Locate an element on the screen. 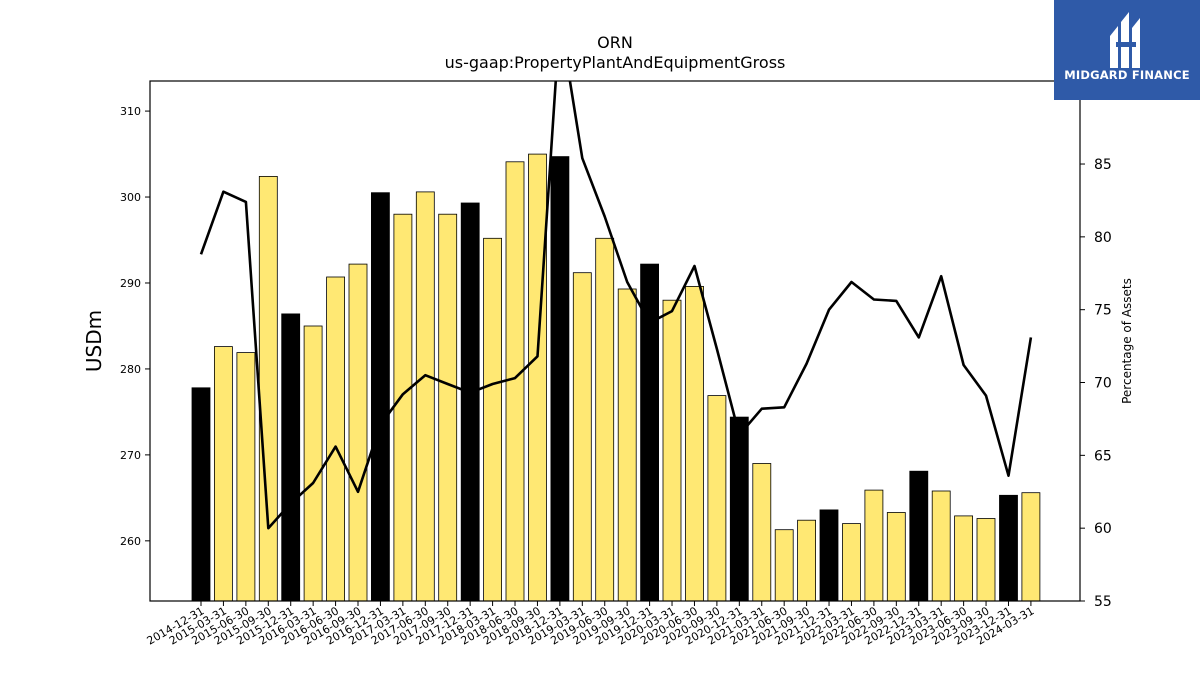 The width and height of the screenshot is (1200, 675). y-tick-label: 260 is located at coordinates (130, 541).